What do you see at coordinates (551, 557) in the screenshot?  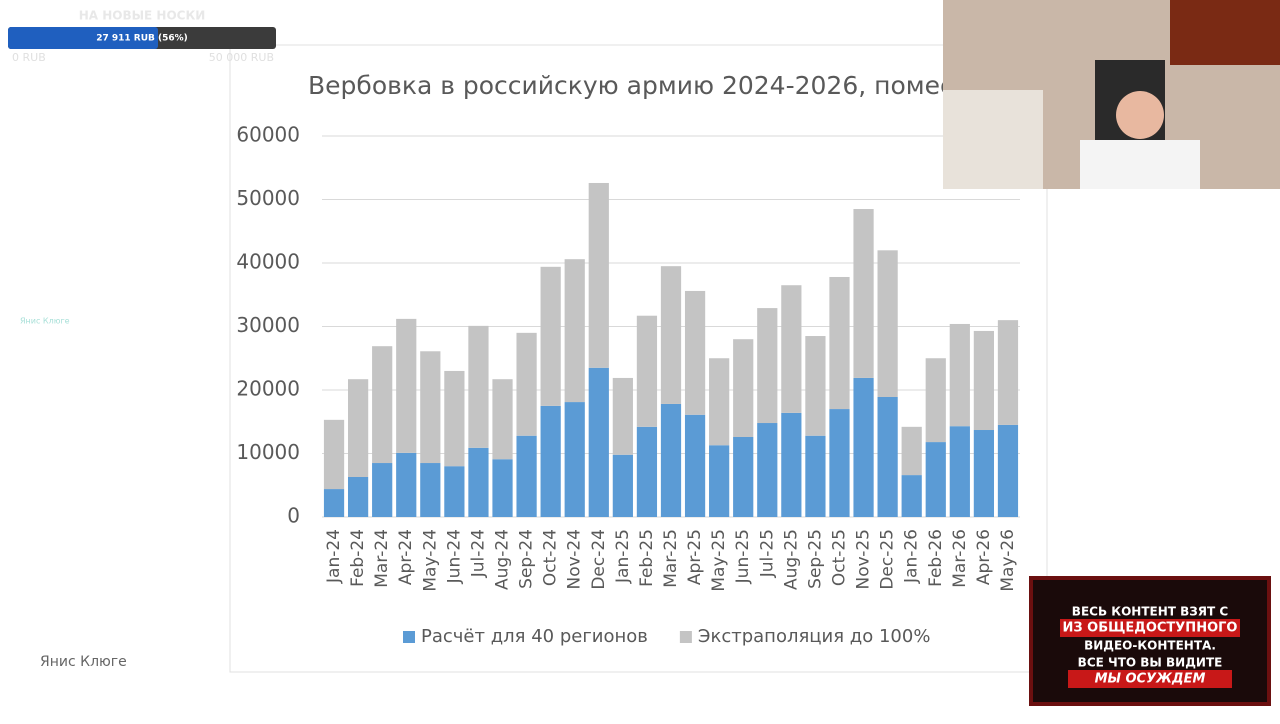 I see `x-tick-label: Oct-24` at bounding box center [551, 557].